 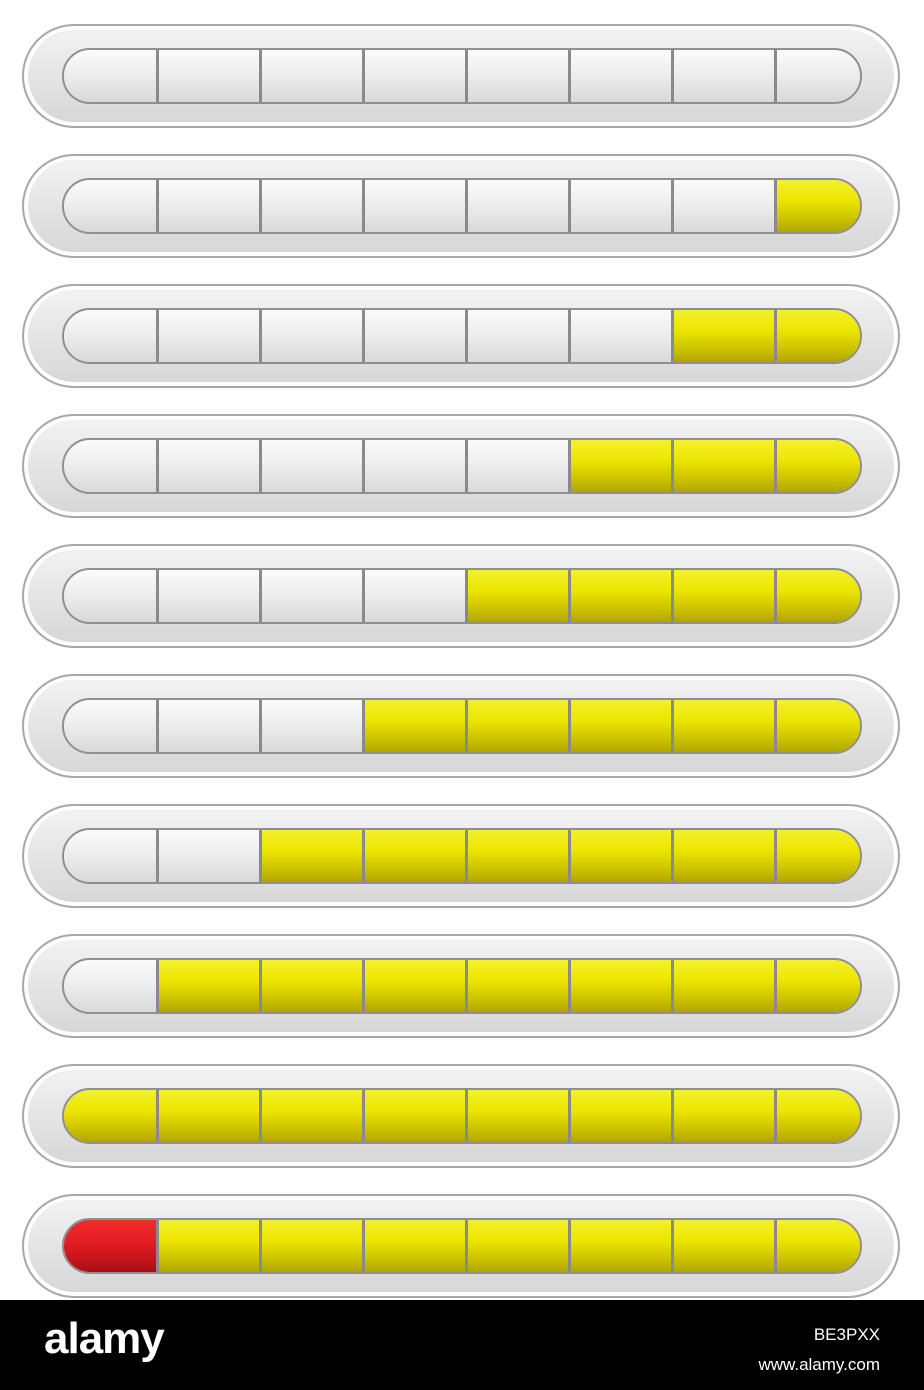 I want to click on site-url: www.alamy.com, so click(x=819, y=1364).